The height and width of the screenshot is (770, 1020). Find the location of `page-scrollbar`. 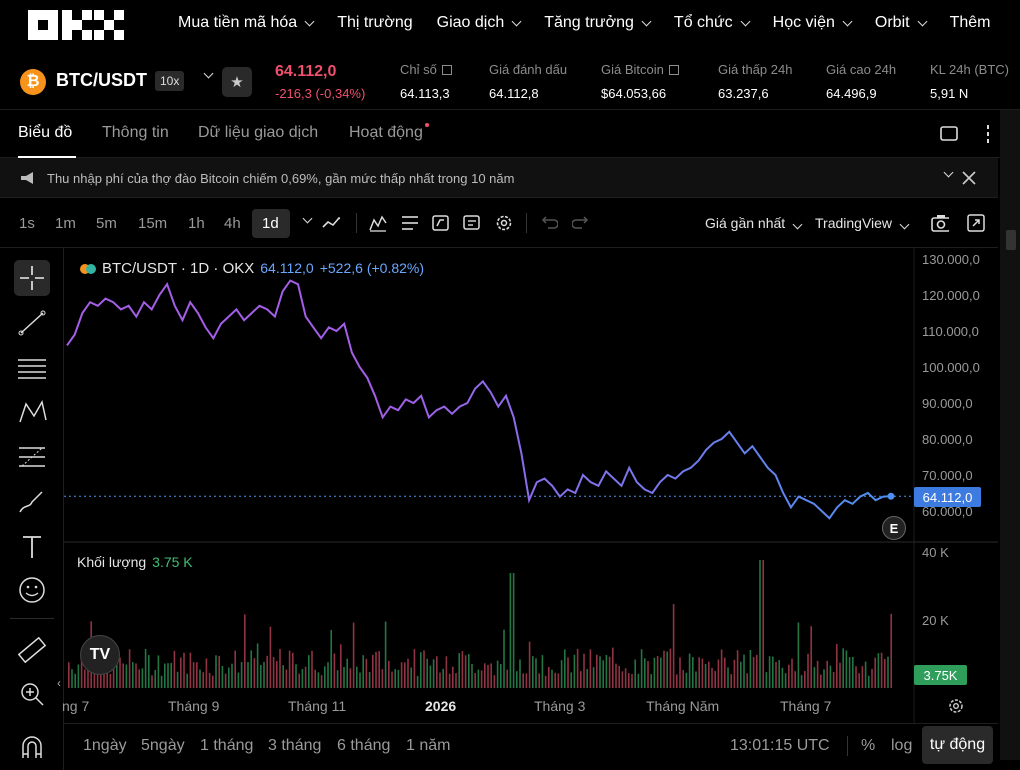

page-scrollbar is located at coordinates (1010, 435).